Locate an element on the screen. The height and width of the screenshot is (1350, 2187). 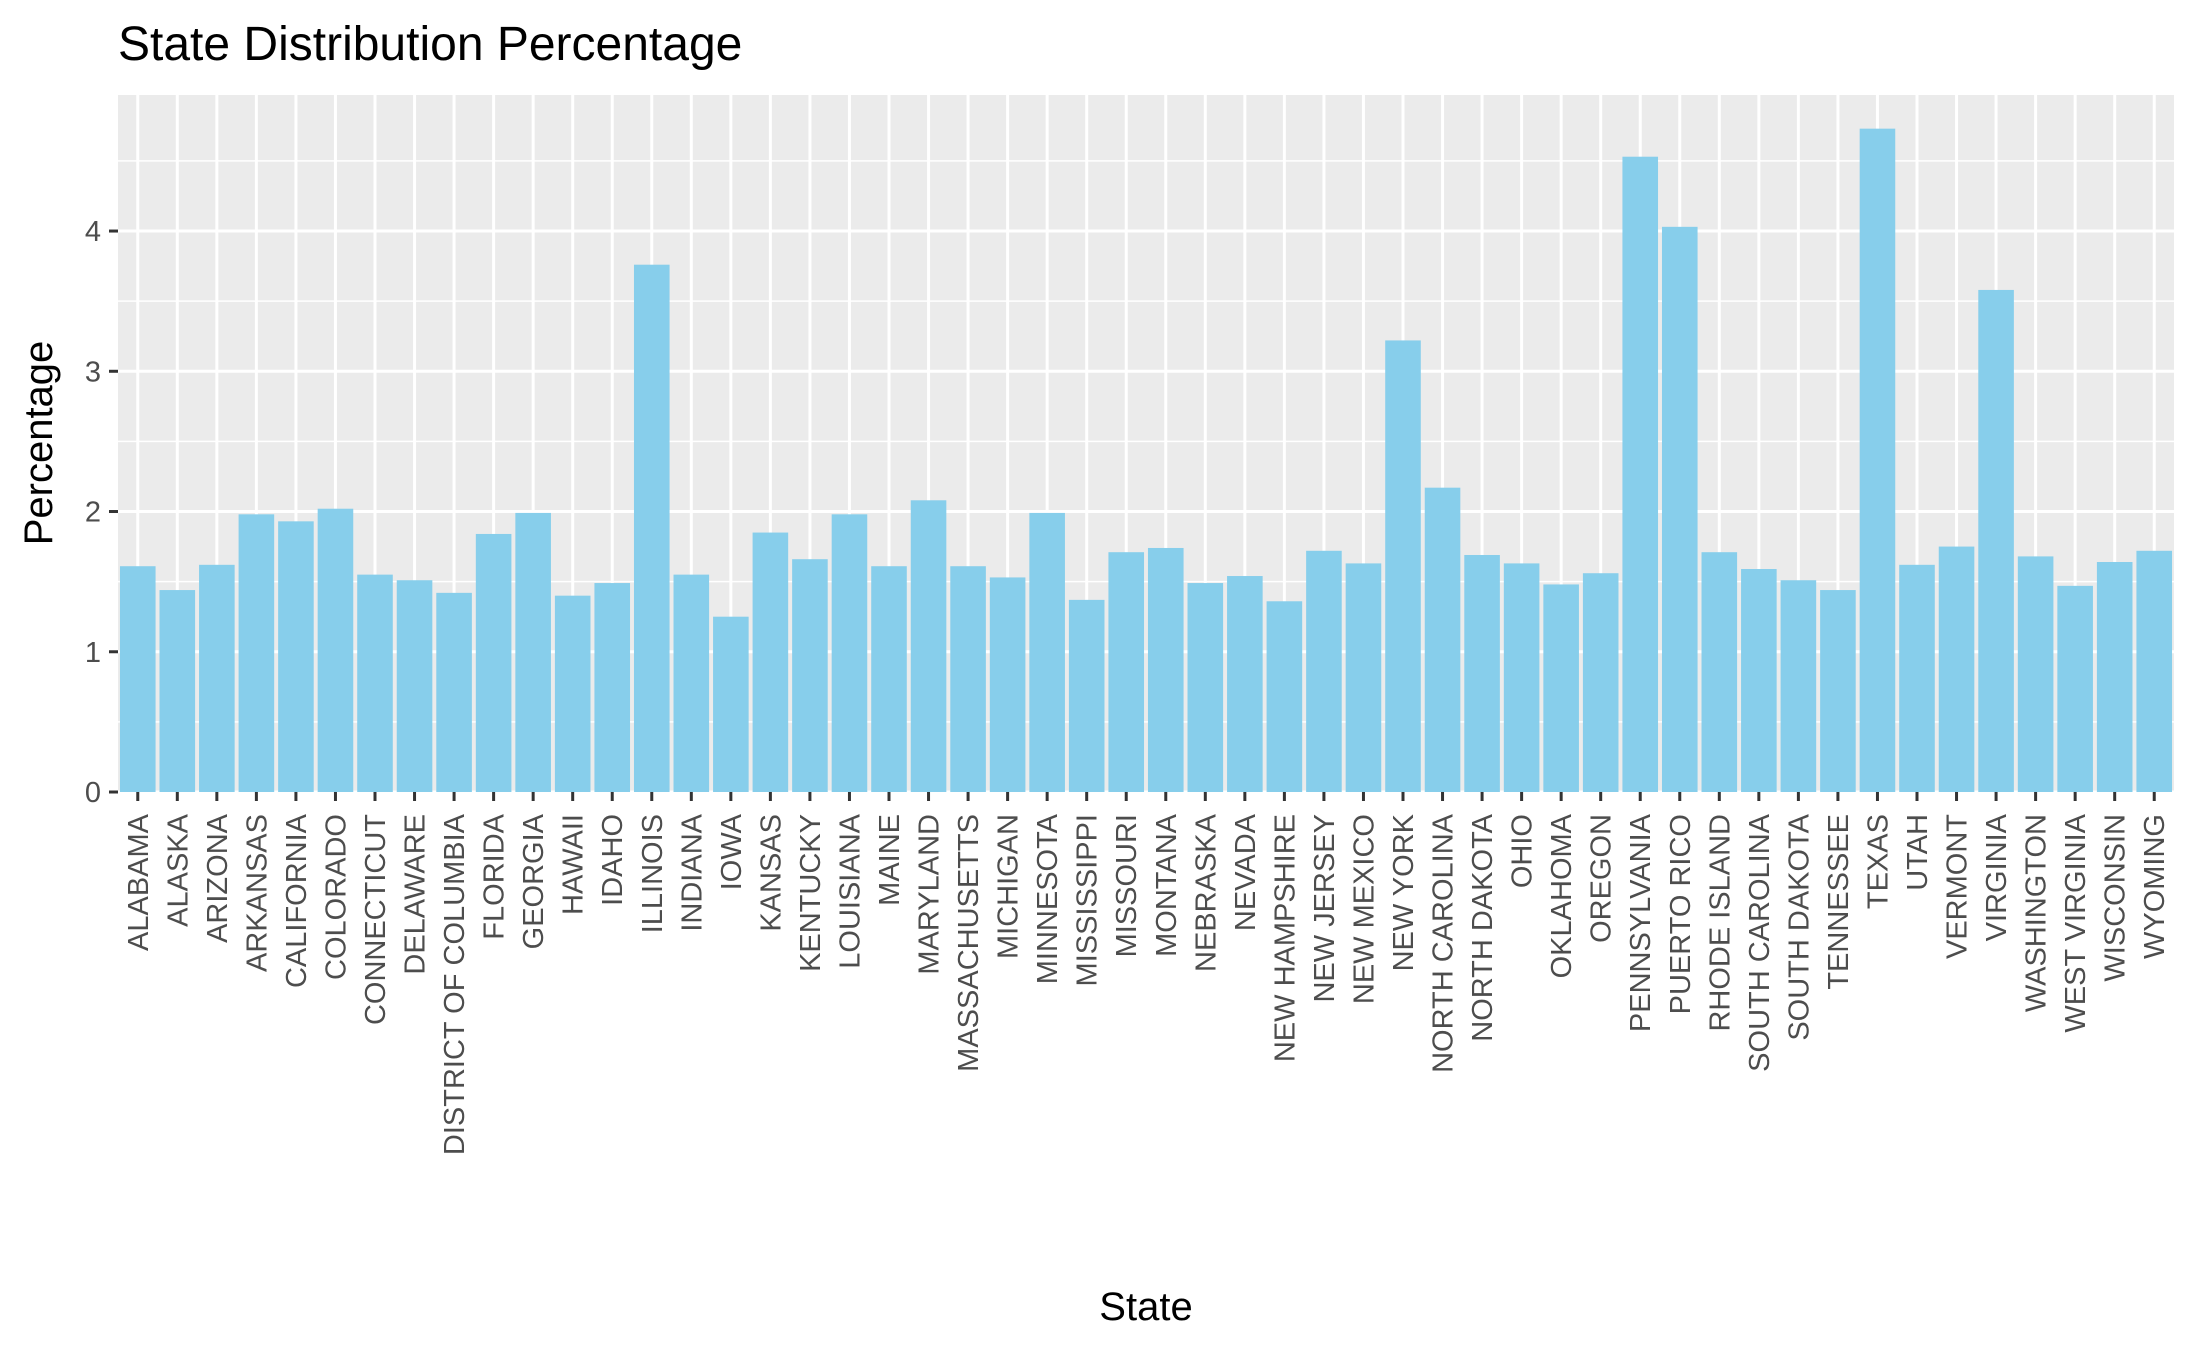
y-axis-title: Percentage is located at coordinates (39, 443).